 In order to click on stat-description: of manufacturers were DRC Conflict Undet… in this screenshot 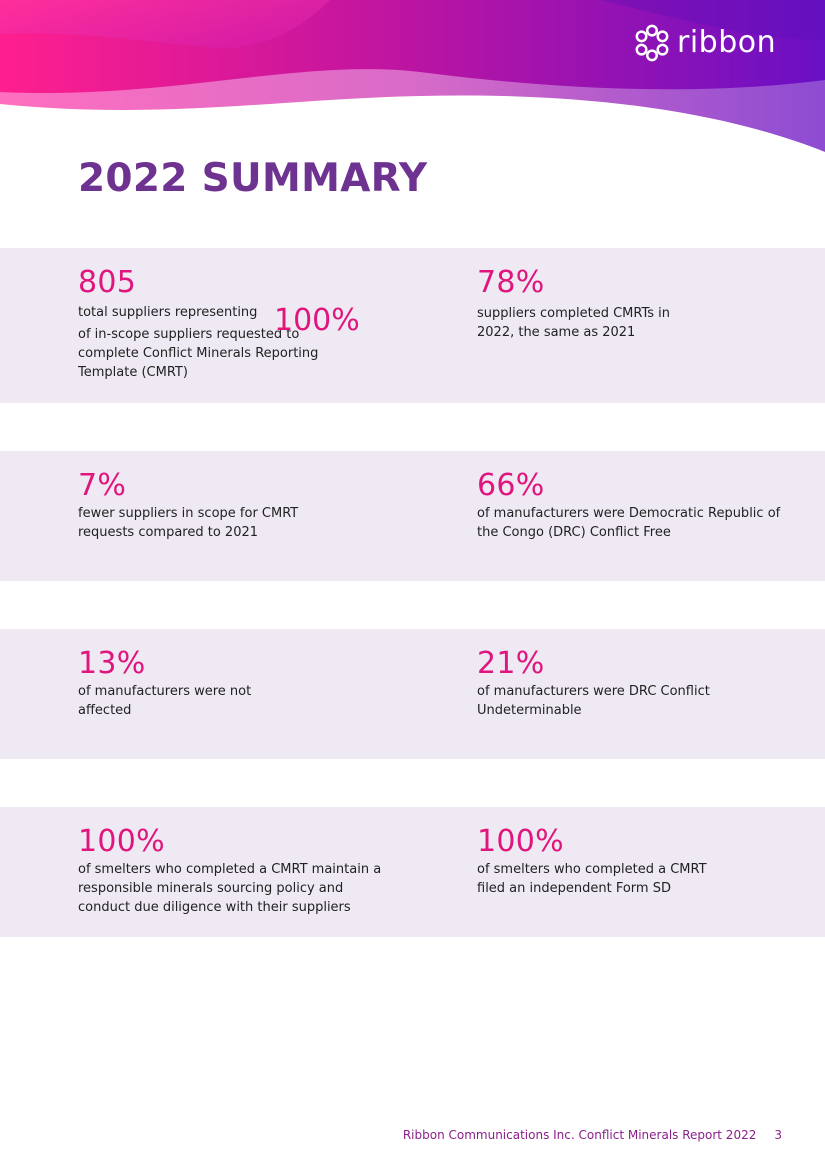, I will do `click(593, 701)`.